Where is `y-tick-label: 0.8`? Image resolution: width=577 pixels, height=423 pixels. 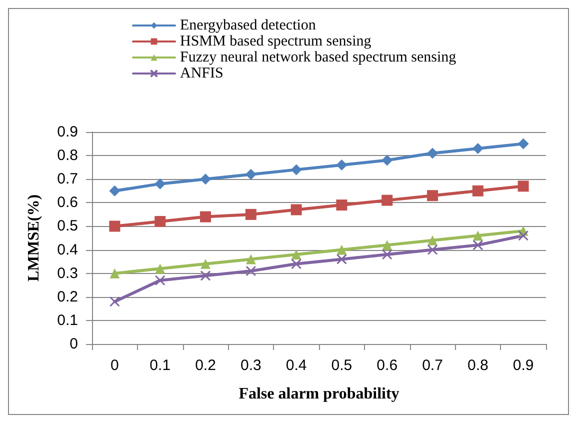 y-tick-label: 0.8 is located at coordinates (67, 155).